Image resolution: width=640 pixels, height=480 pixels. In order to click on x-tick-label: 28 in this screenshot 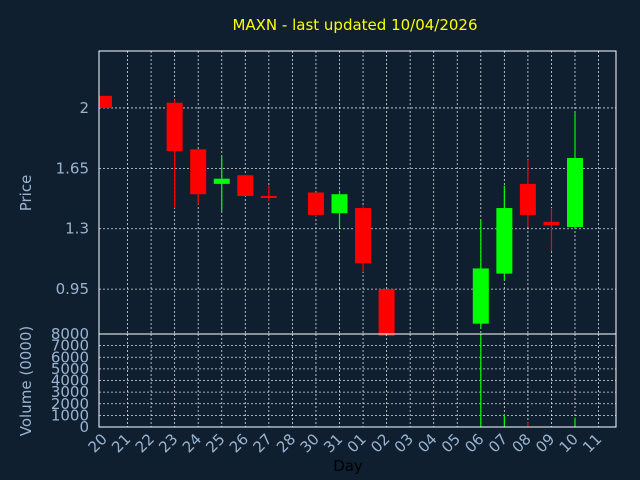, I will do `click(286, 443)`.